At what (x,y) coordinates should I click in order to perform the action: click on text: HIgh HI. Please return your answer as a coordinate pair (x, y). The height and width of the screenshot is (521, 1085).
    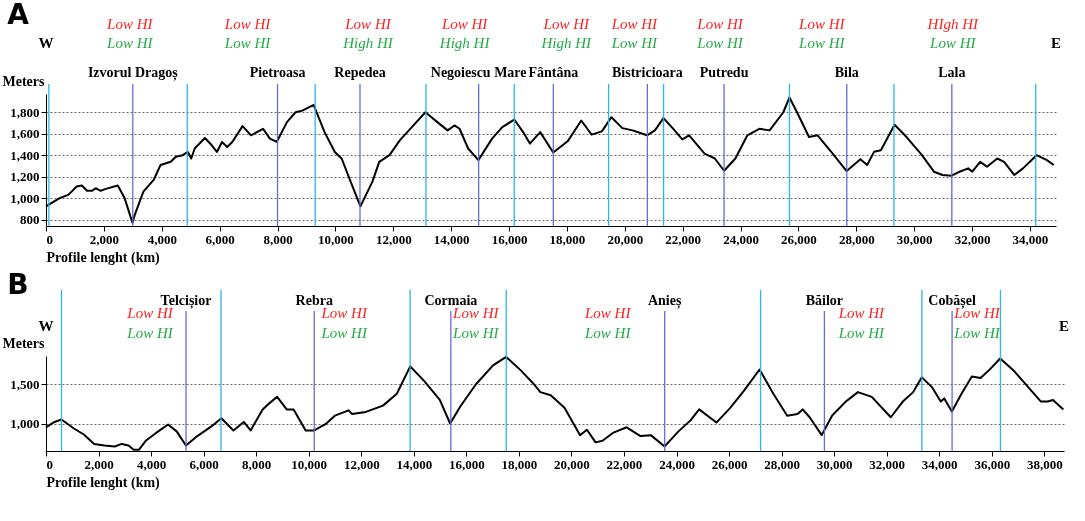
    Looking at the image, I should click on (953, 24).